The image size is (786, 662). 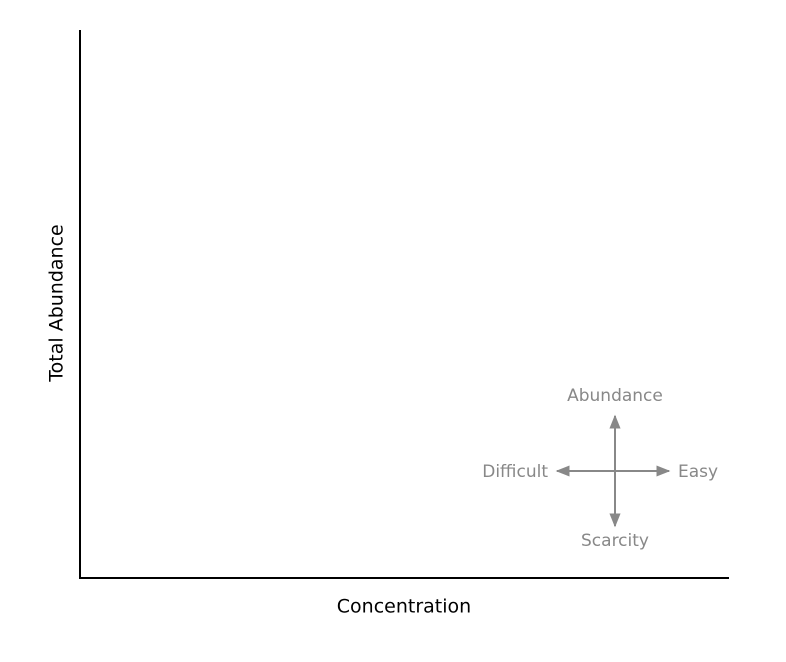 I want to click on compass-label: Difficult, so click(x=515, y=472).